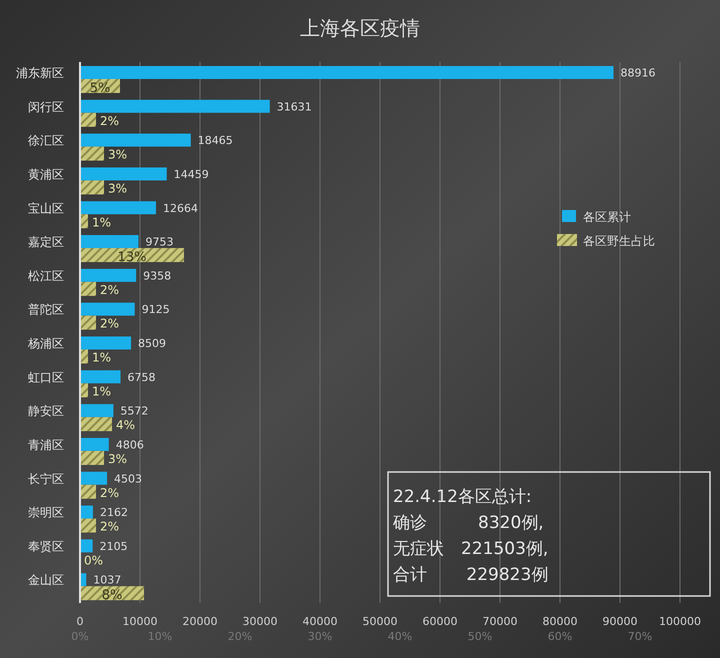  What do you see at coordinates (130, 445) in the screenshot?
I see `data-label: 4806` at bounding box center [130, 445].